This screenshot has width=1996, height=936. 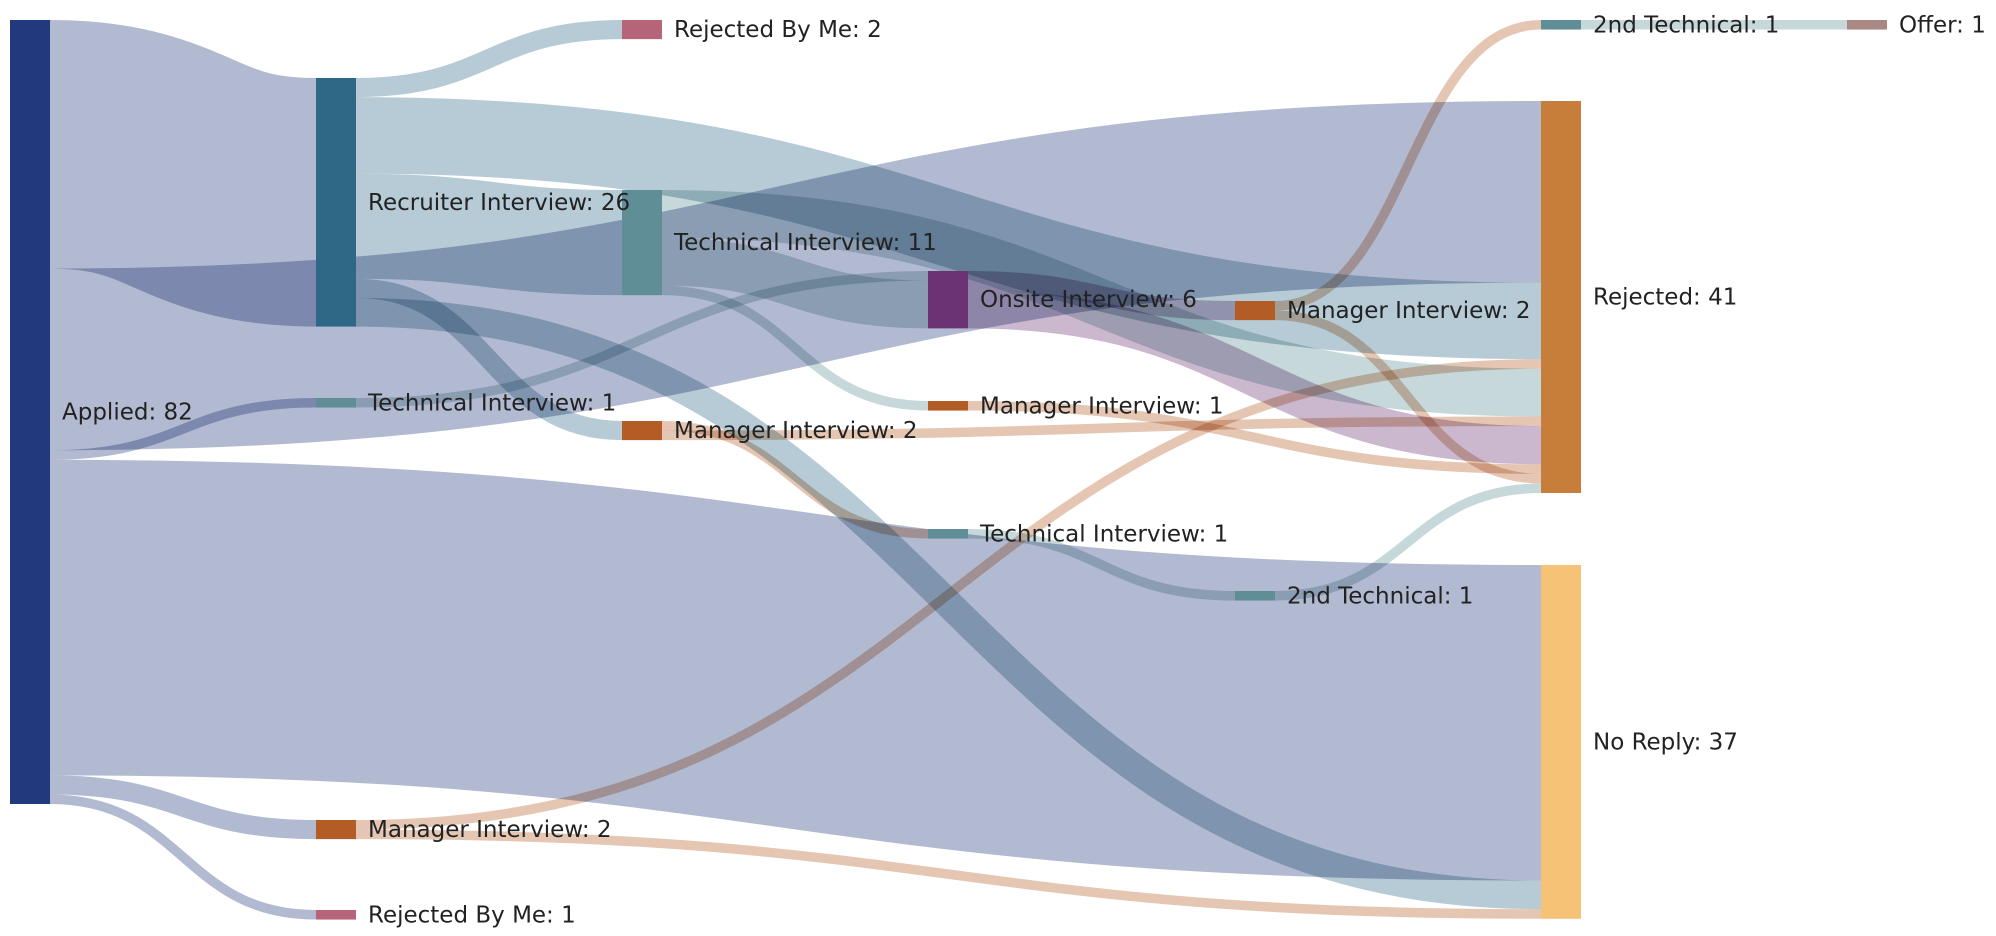 What do you see at coordinates (489, 59) in the screenshot?
I see `link-recruiter-to-rbm_r` at bounding box center [489, 59].